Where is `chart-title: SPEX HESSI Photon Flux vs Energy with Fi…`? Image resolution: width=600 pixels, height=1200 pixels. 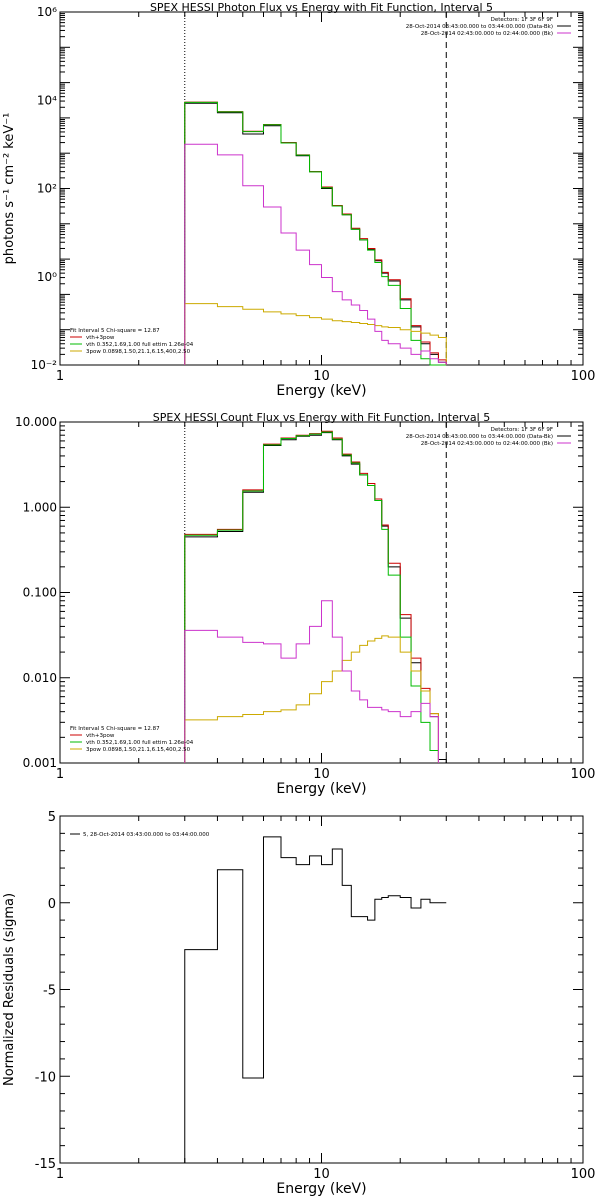 chart-title: SPEX HESSI Photon Flux vs Energy with Fi… is located at coordinates (321, 7).